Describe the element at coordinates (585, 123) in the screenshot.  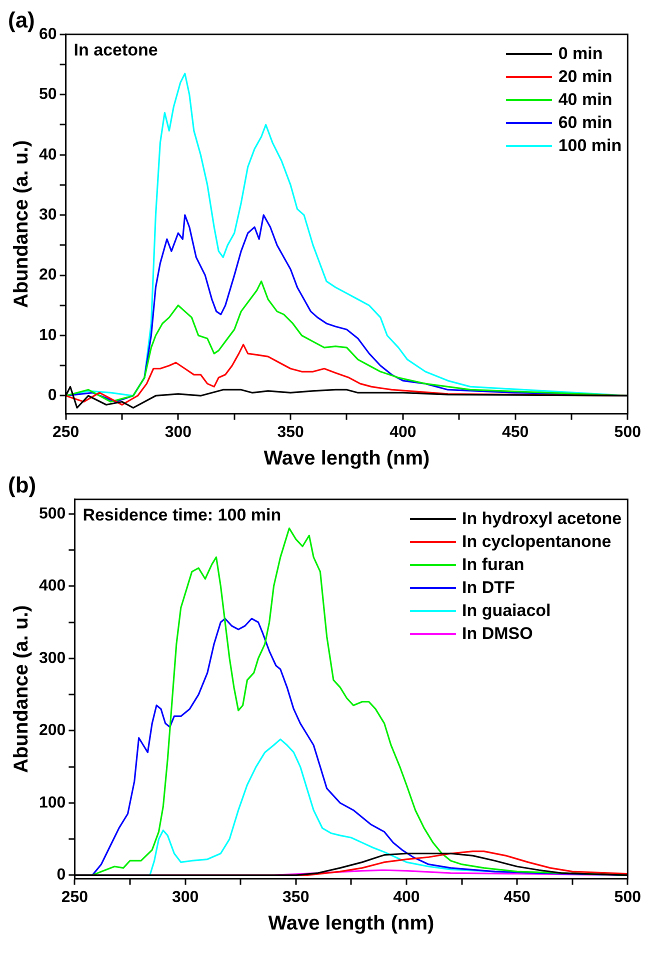
I see `legend-label: 60 min` at that location.